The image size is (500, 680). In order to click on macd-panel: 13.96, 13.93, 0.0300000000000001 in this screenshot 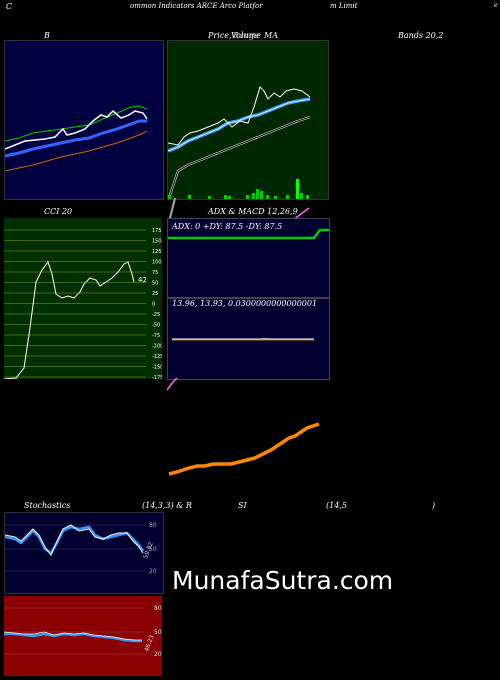, I will do `click(248, 339)`.